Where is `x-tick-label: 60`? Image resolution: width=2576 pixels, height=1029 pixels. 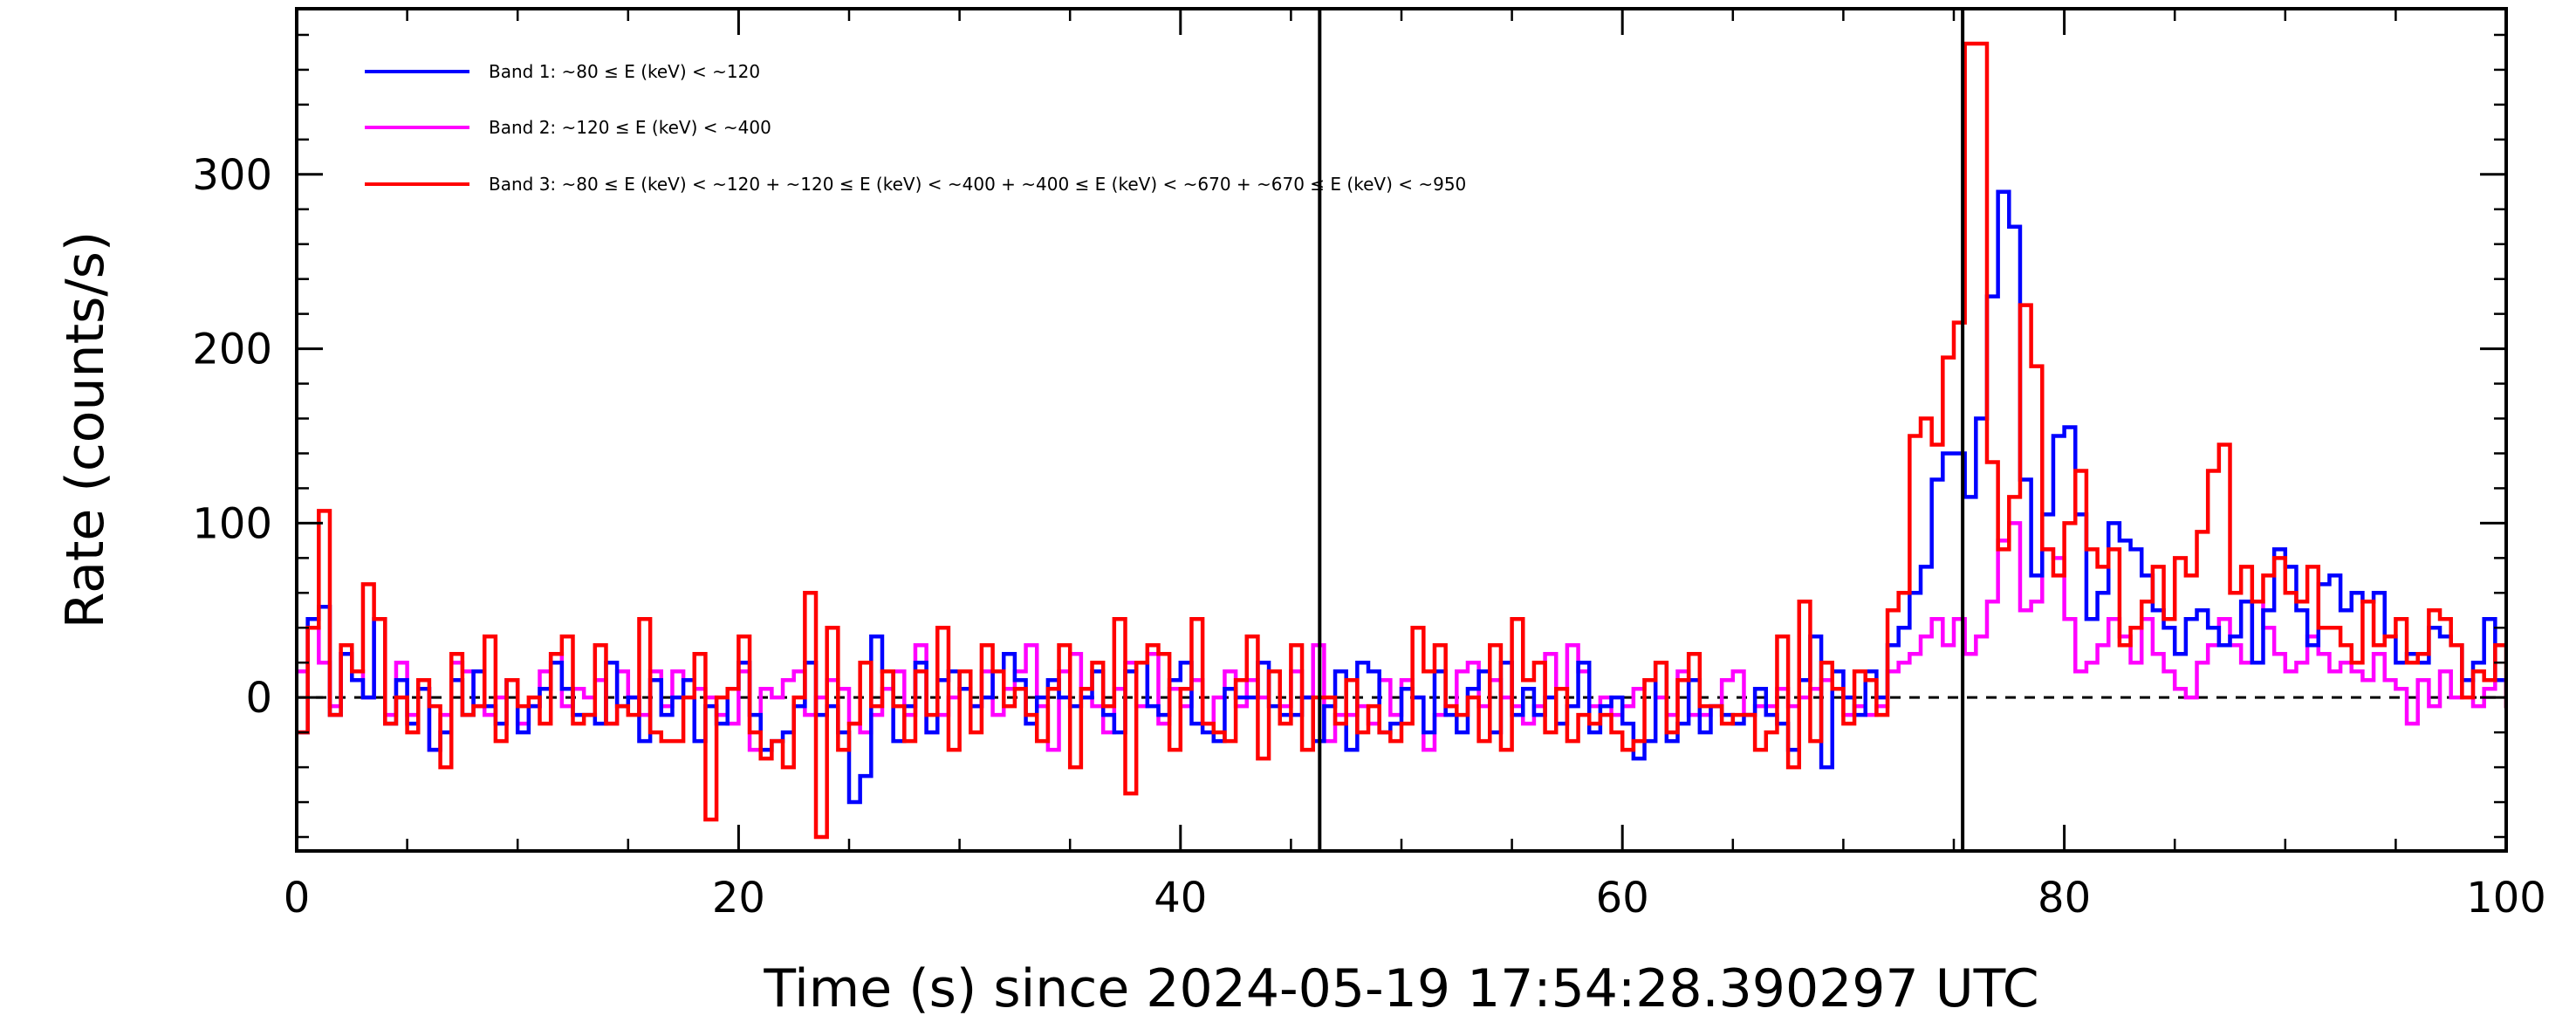
x-tick-label: 60 is located at coordinates (1623, 898).